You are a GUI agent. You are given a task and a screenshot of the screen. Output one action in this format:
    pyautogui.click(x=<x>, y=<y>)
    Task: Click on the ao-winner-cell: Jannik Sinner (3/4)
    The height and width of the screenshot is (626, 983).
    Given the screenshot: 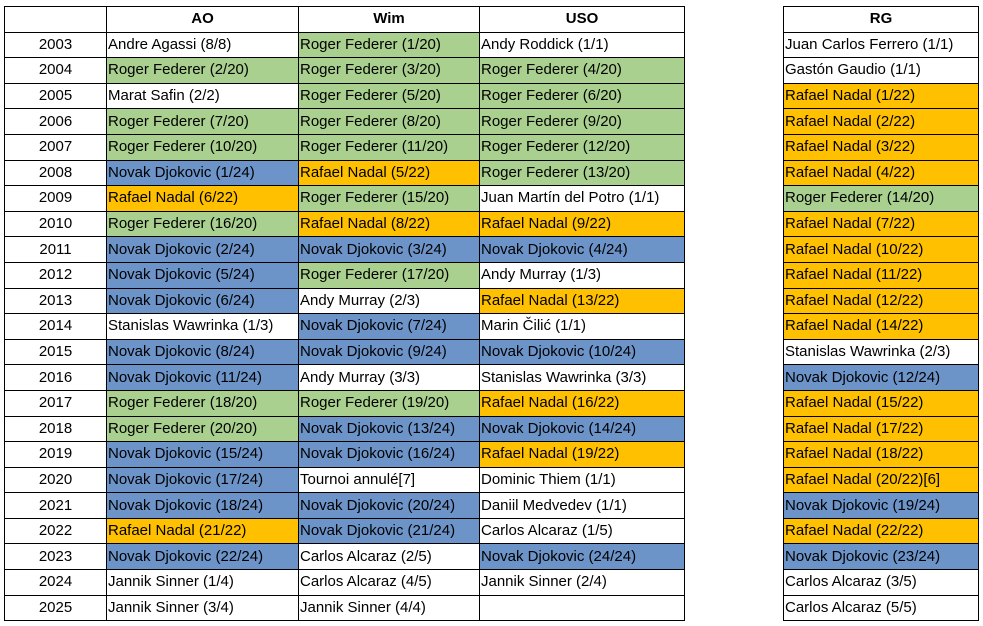 What is the action you would take?
    pyautogui.click(x=202, y=608)
    